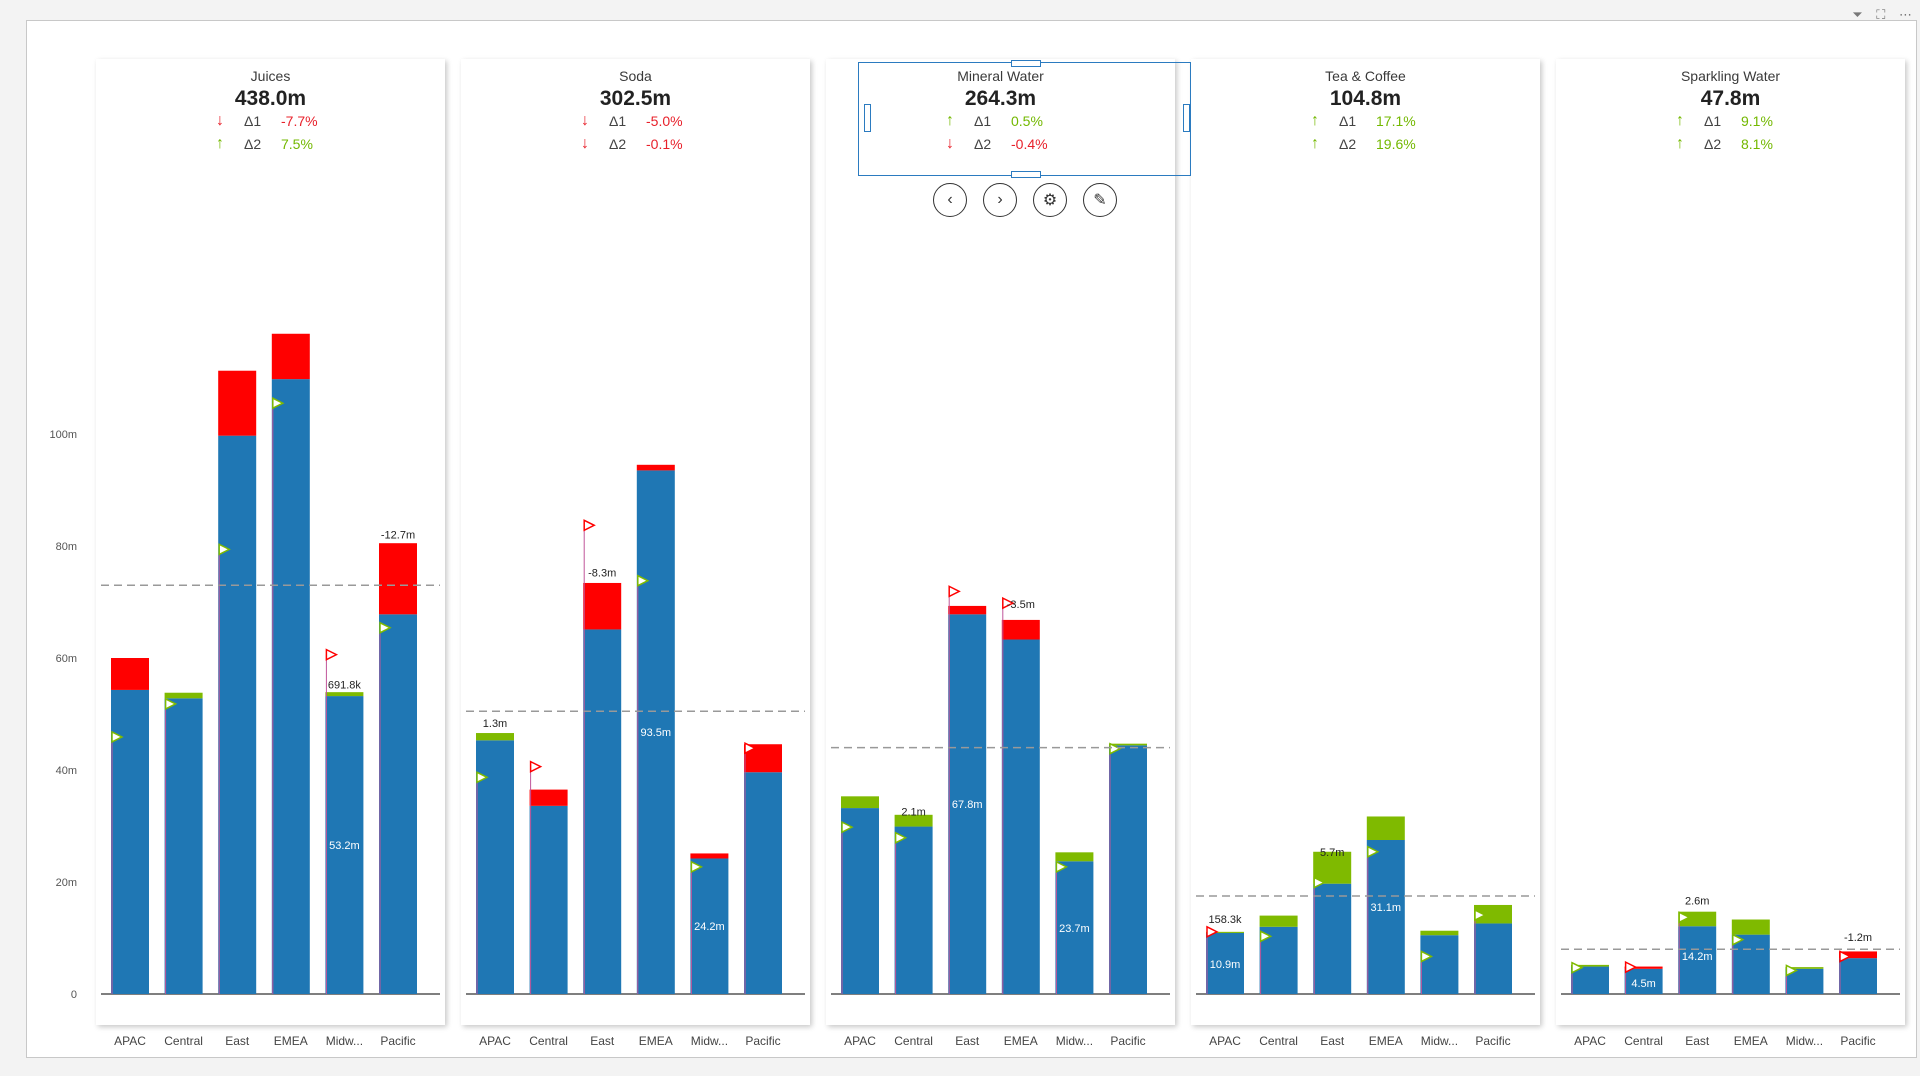 The width and height of the screenshot is (1920, 1076). I want to click on chevron-right-icon: ›, so click(1000, 200).